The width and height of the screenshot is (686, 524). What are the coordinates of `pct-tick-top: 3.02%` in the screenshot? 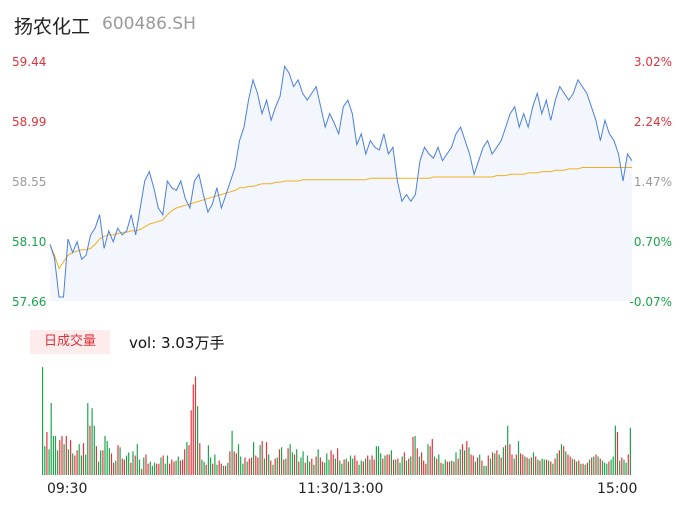 It's located at (652, 62).